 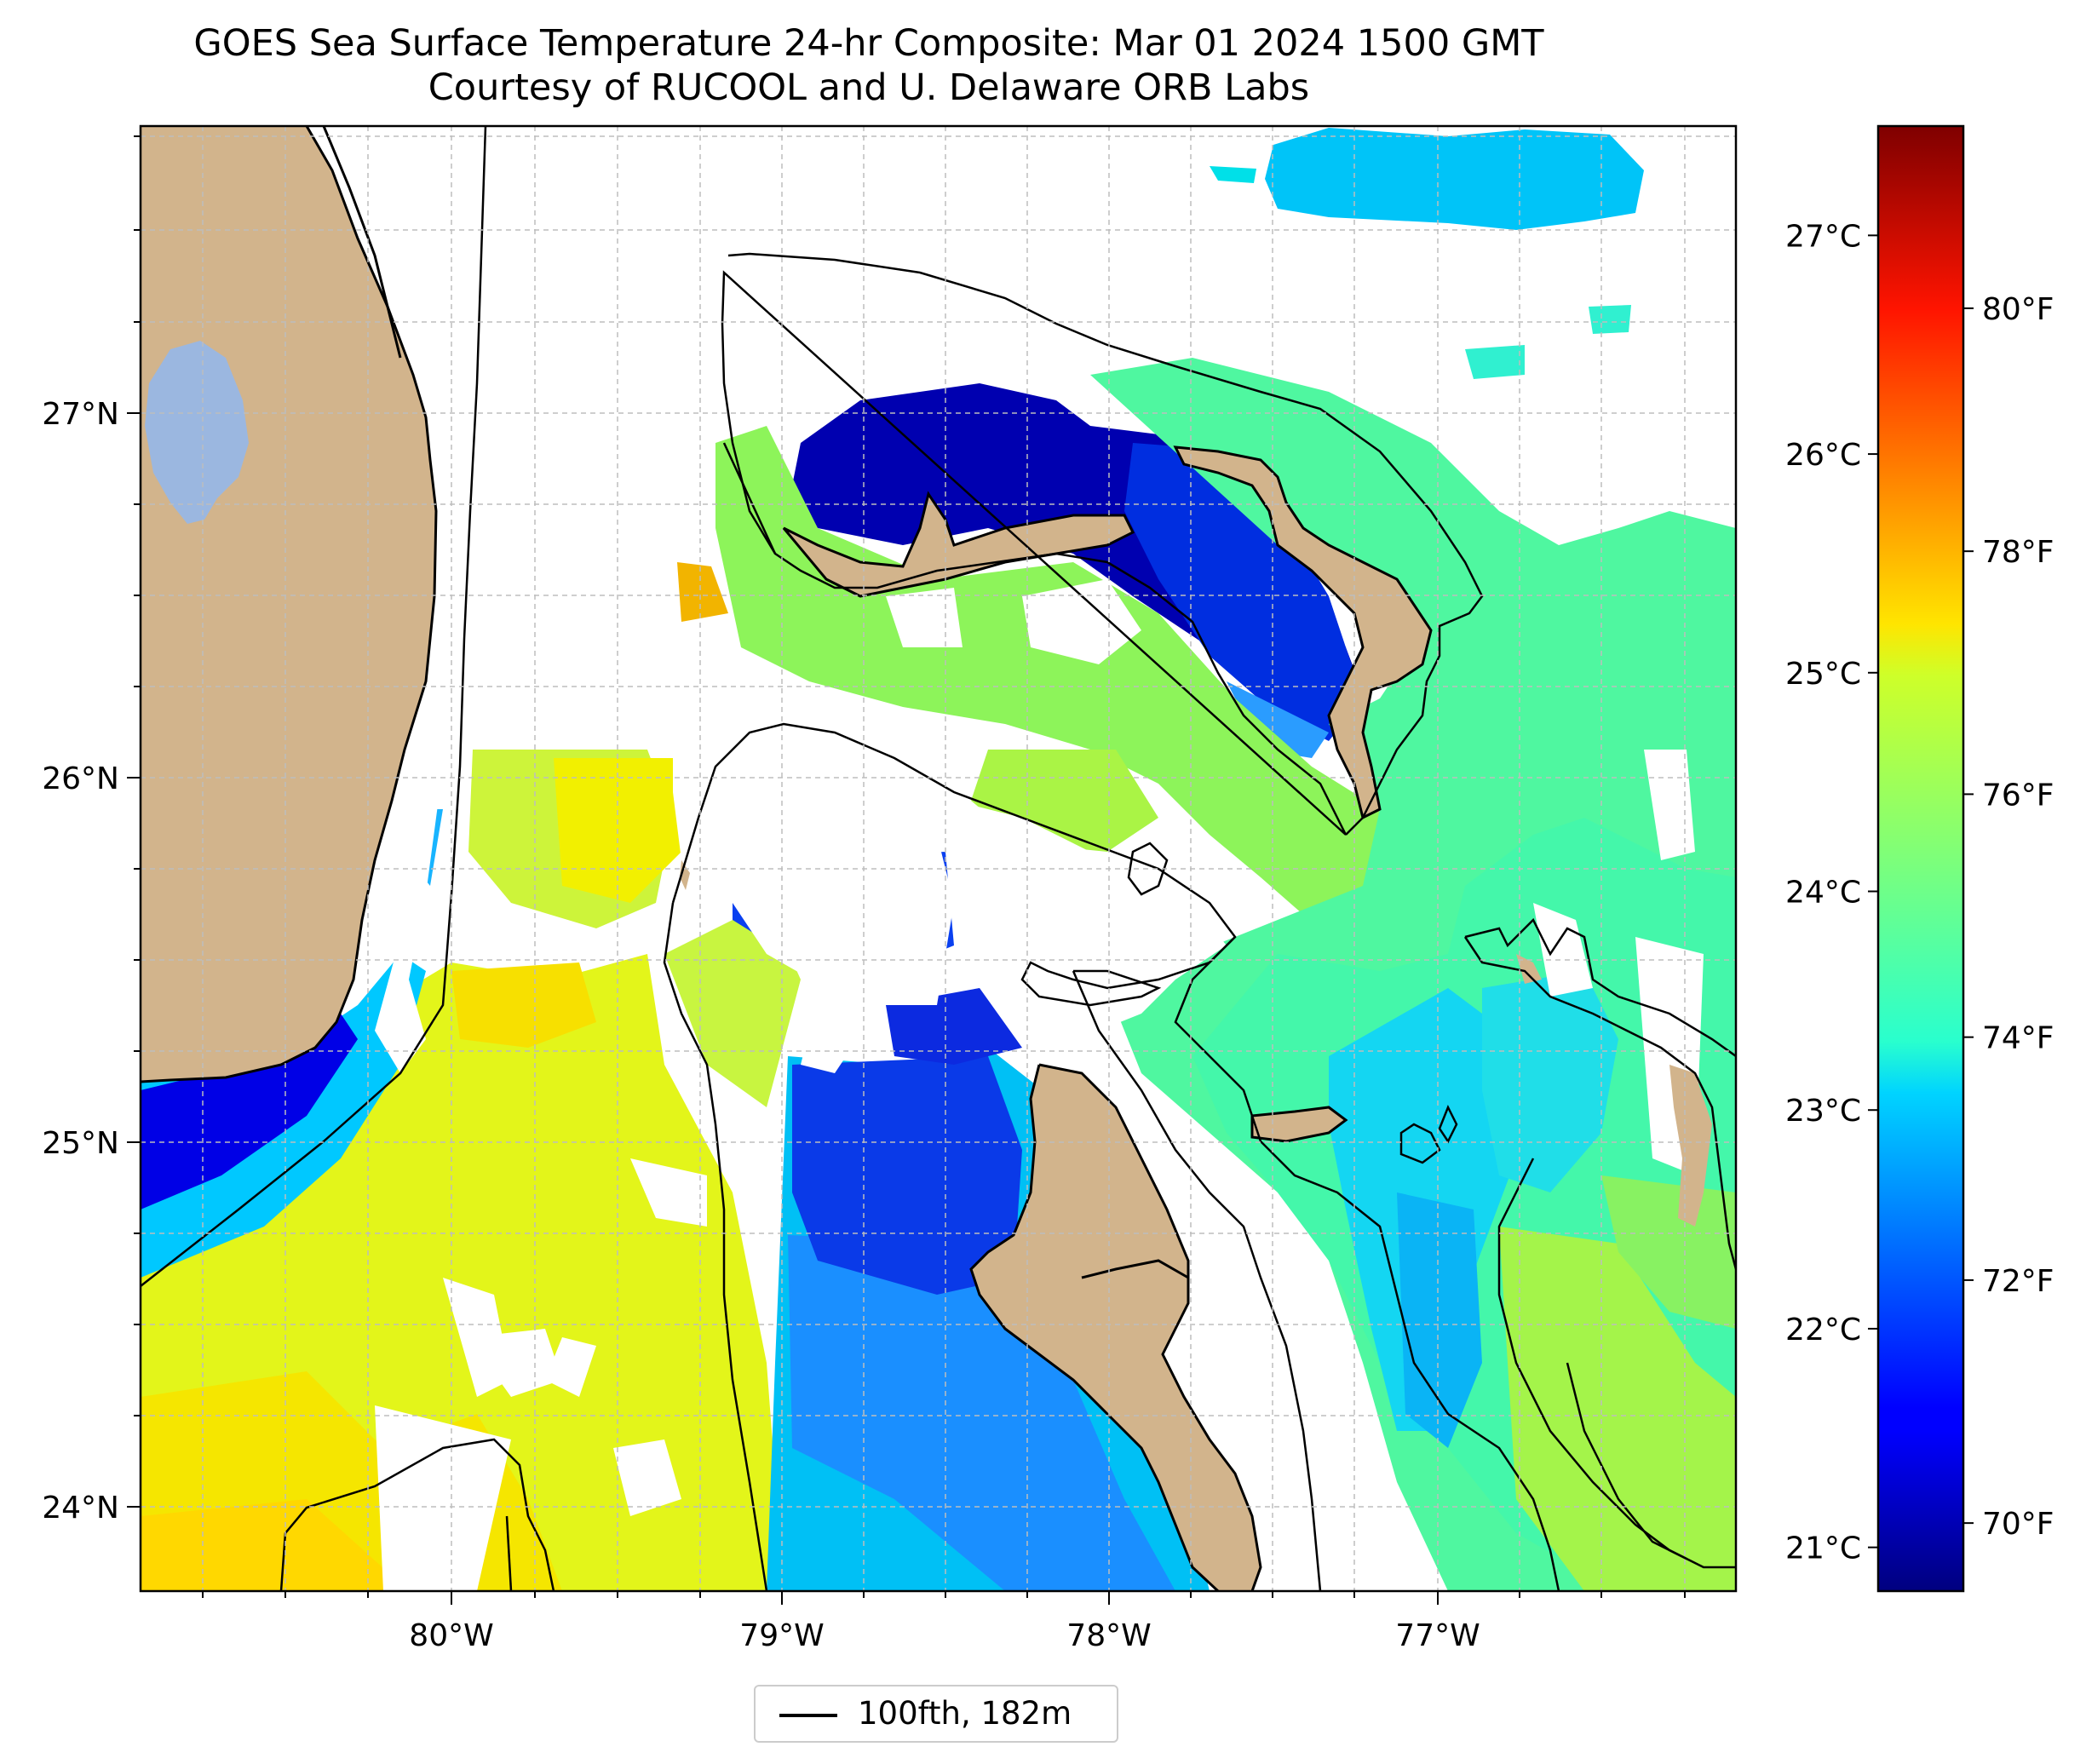 I want to click on legend-line-swatch, so click(x=808, y=1715).